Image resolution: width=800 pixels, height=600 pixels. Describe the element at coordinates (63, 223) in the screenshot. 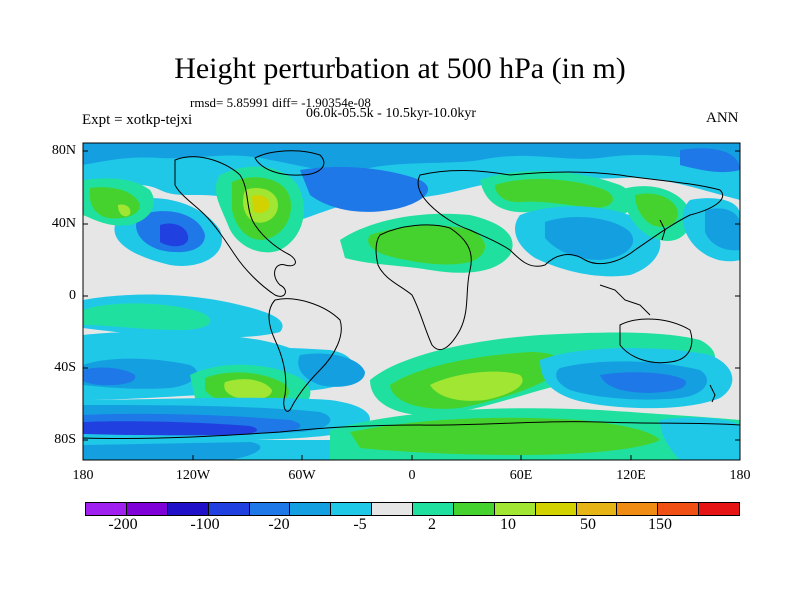

I see `lat-label: 40N` at that location.